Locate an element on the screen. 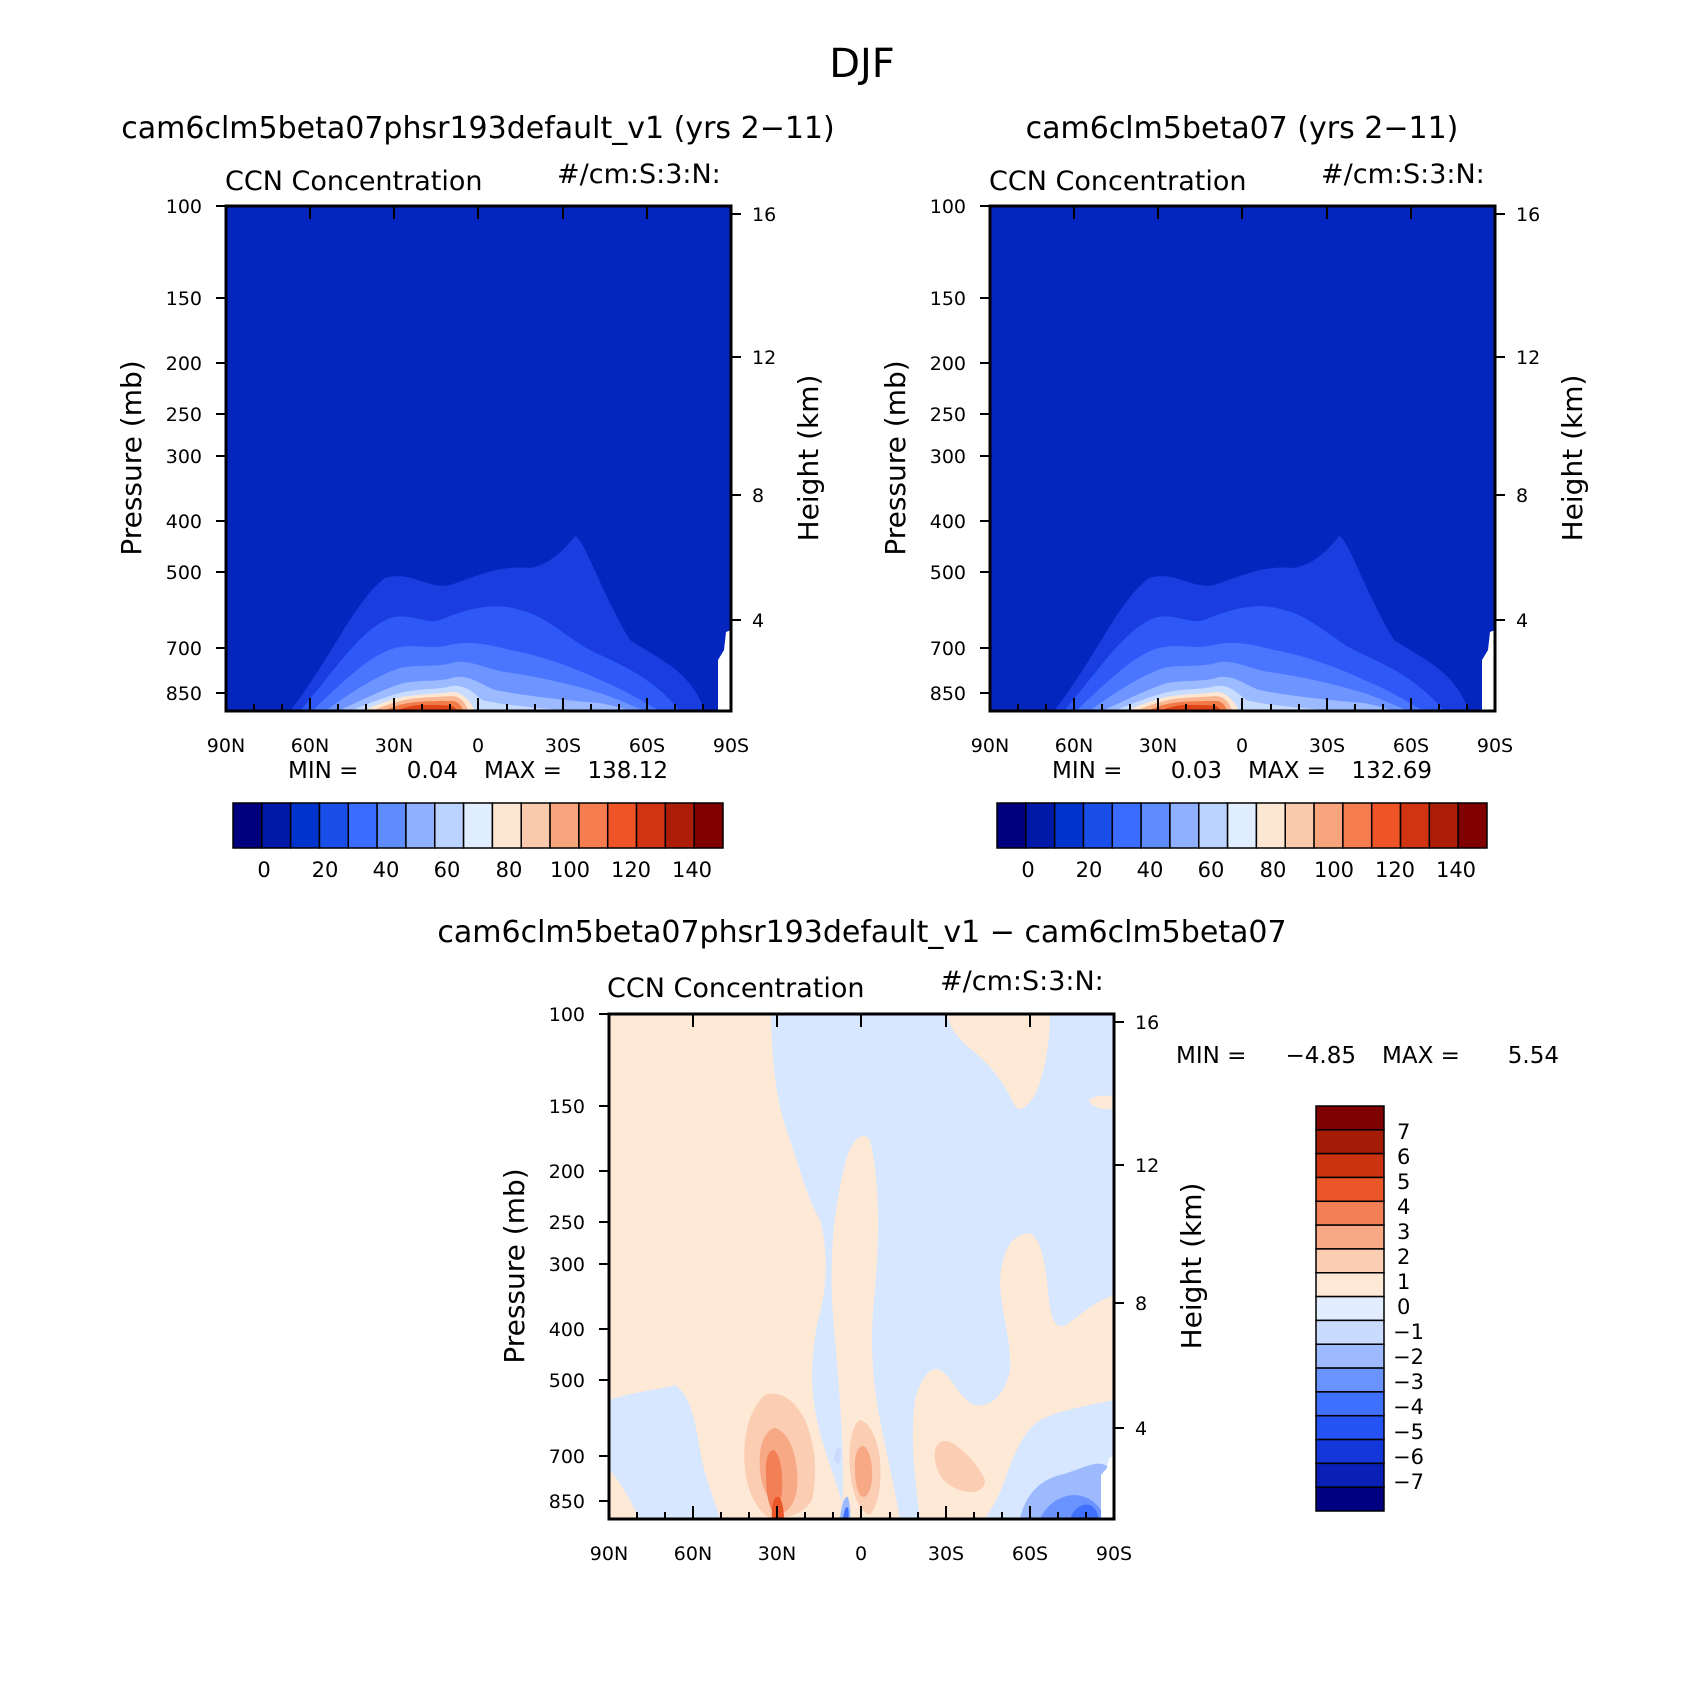 The width and height of the screenshot is (1708, 1708). colorbar is located at coordinates (1242, 825).